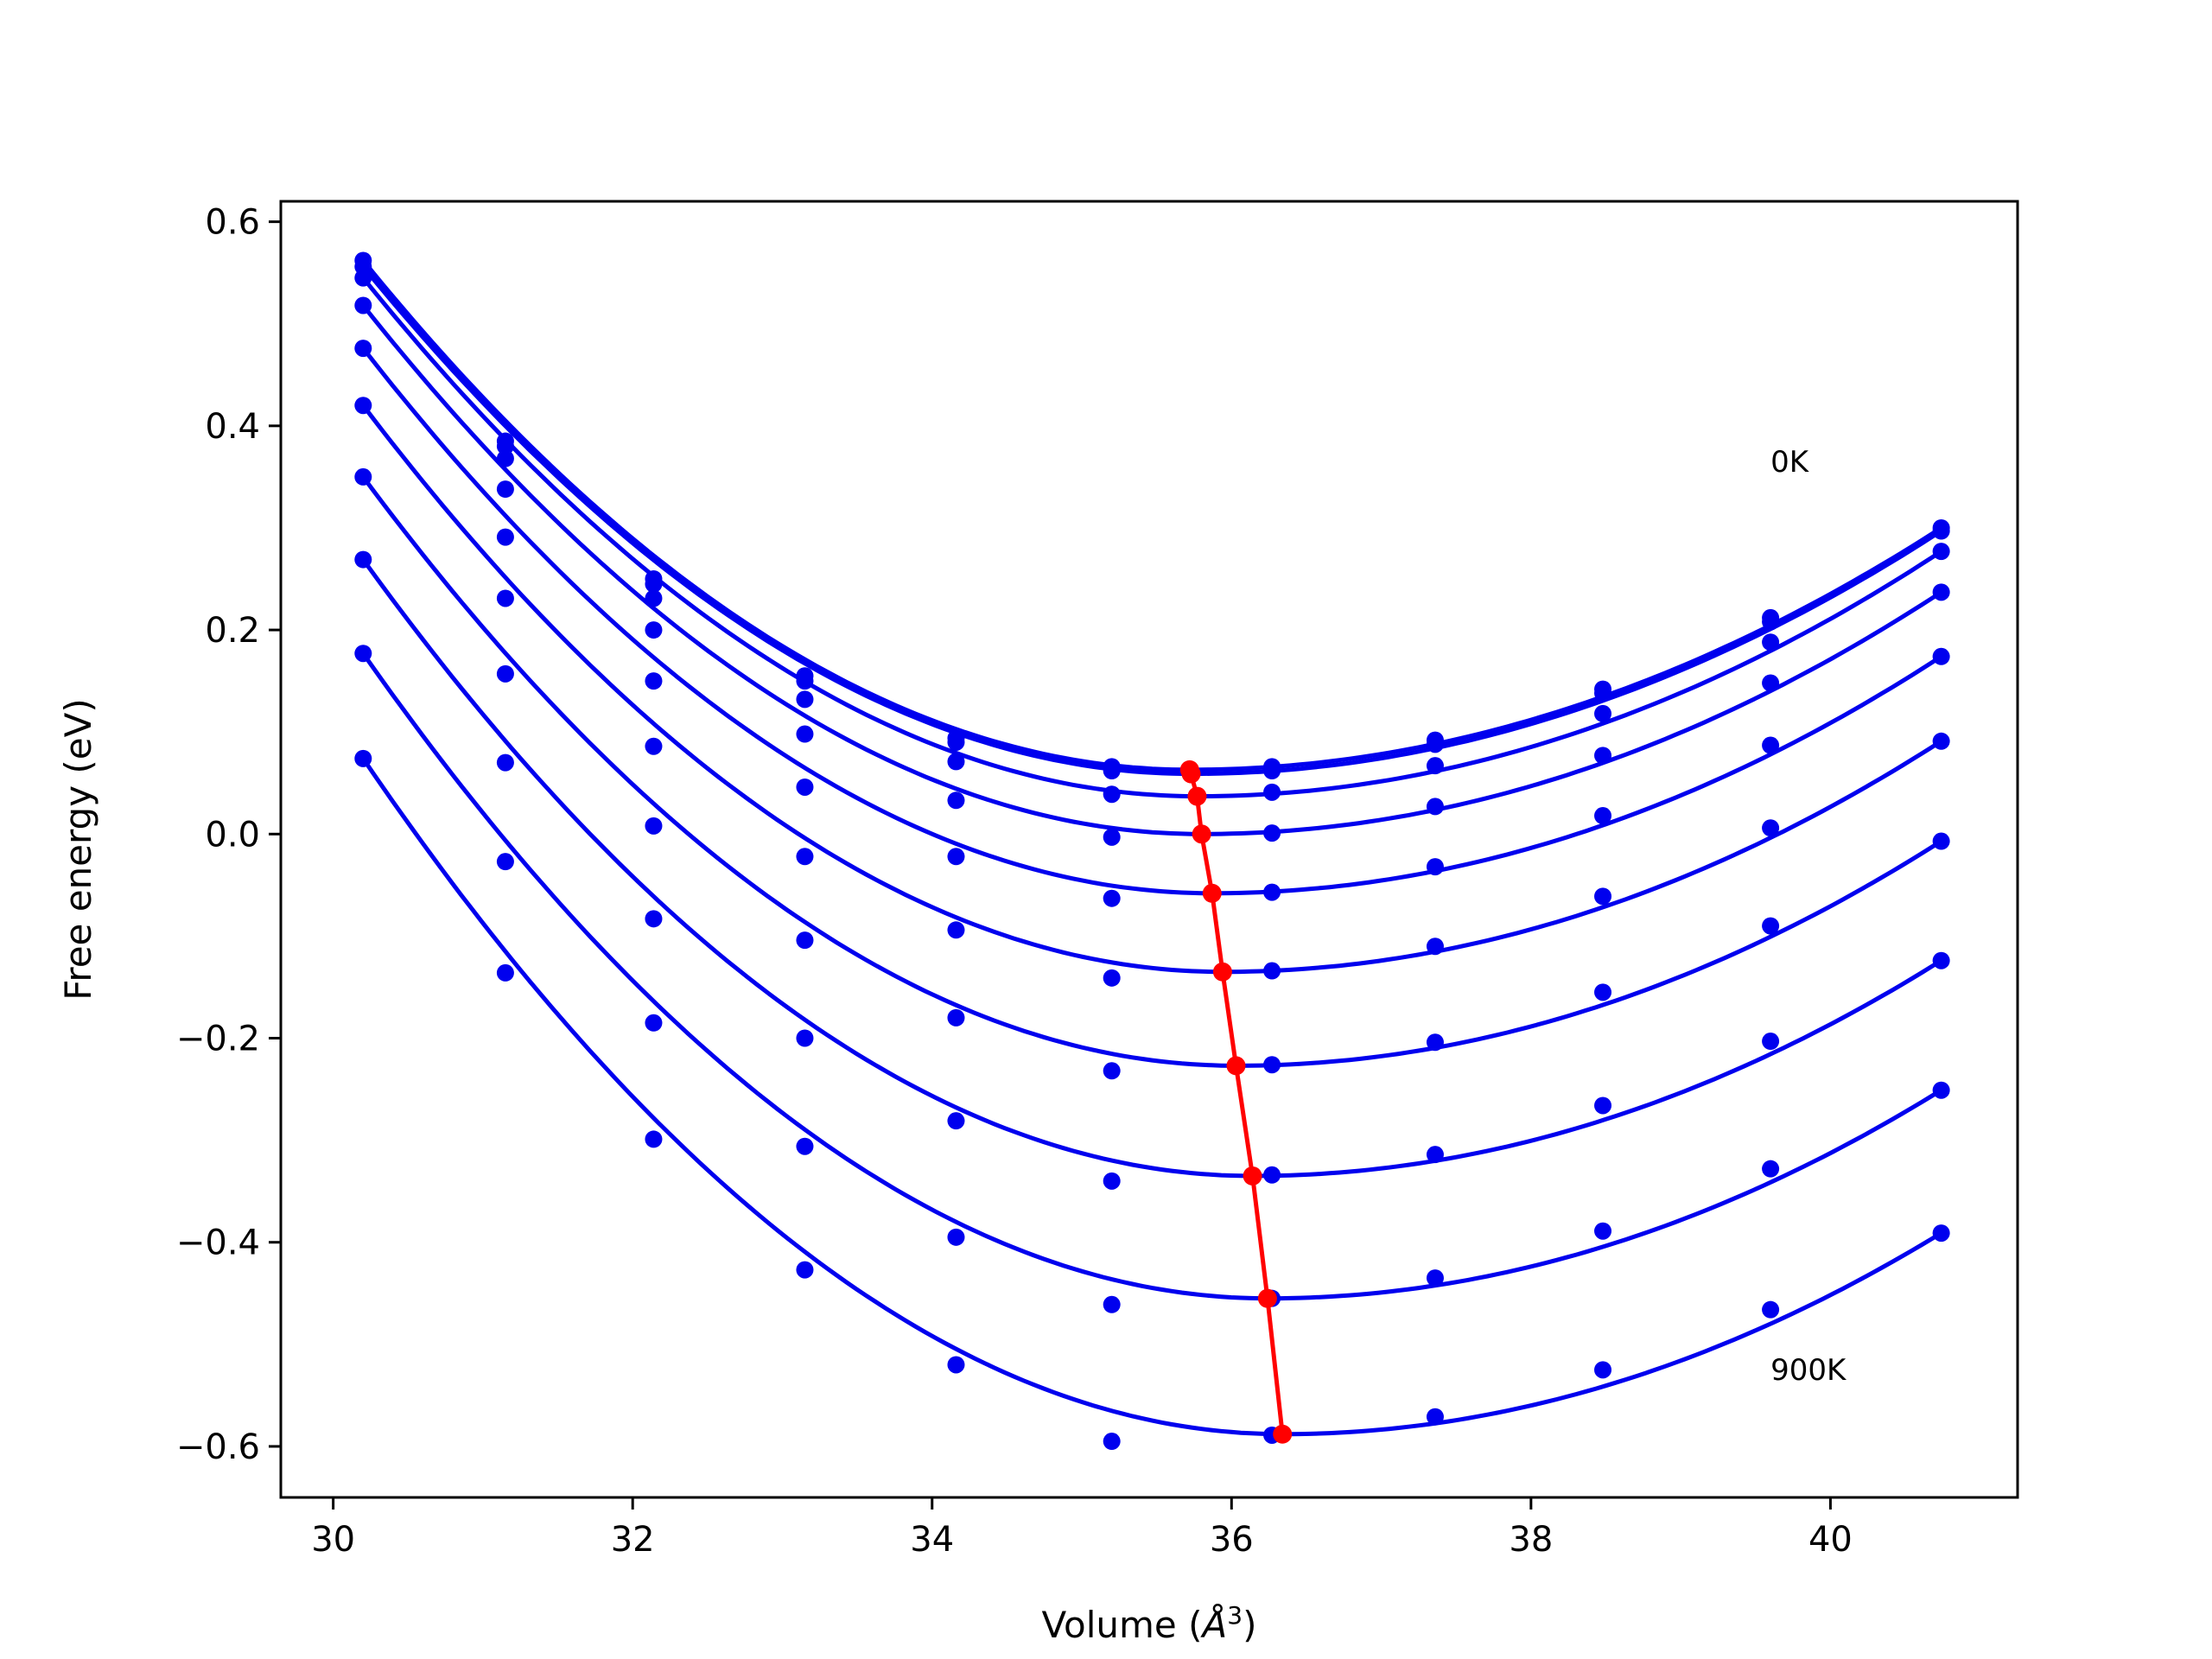  Describe the element at coordinates (1790, 462) in the screenshot. I see `temperature-label: 0K` at that location.